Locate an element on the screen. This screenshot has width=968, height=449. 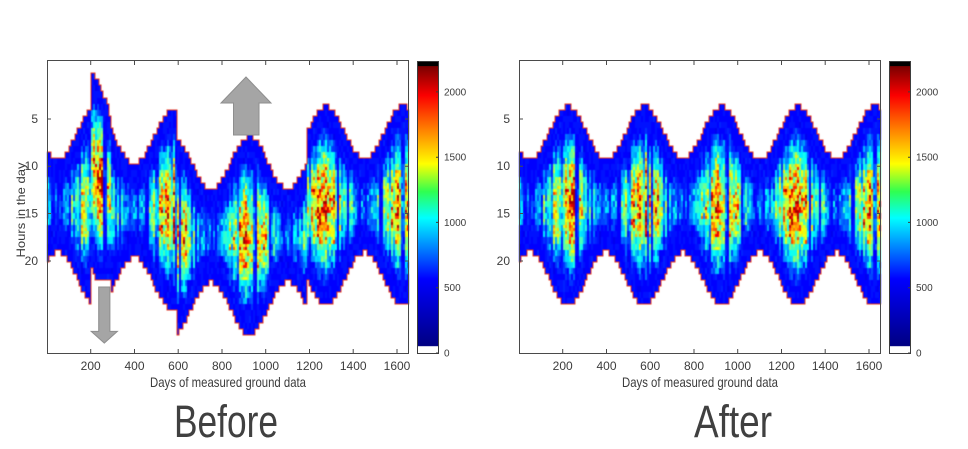
svg-text: Before is located at coordinates (226, 421).